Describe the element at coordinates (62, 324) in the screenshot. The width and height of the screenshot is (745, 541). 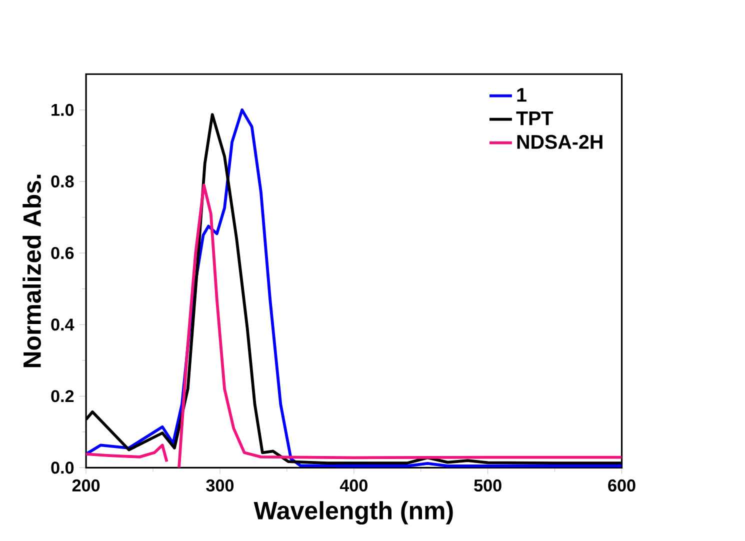
I see `y-tick-label: 0.4` at that location.